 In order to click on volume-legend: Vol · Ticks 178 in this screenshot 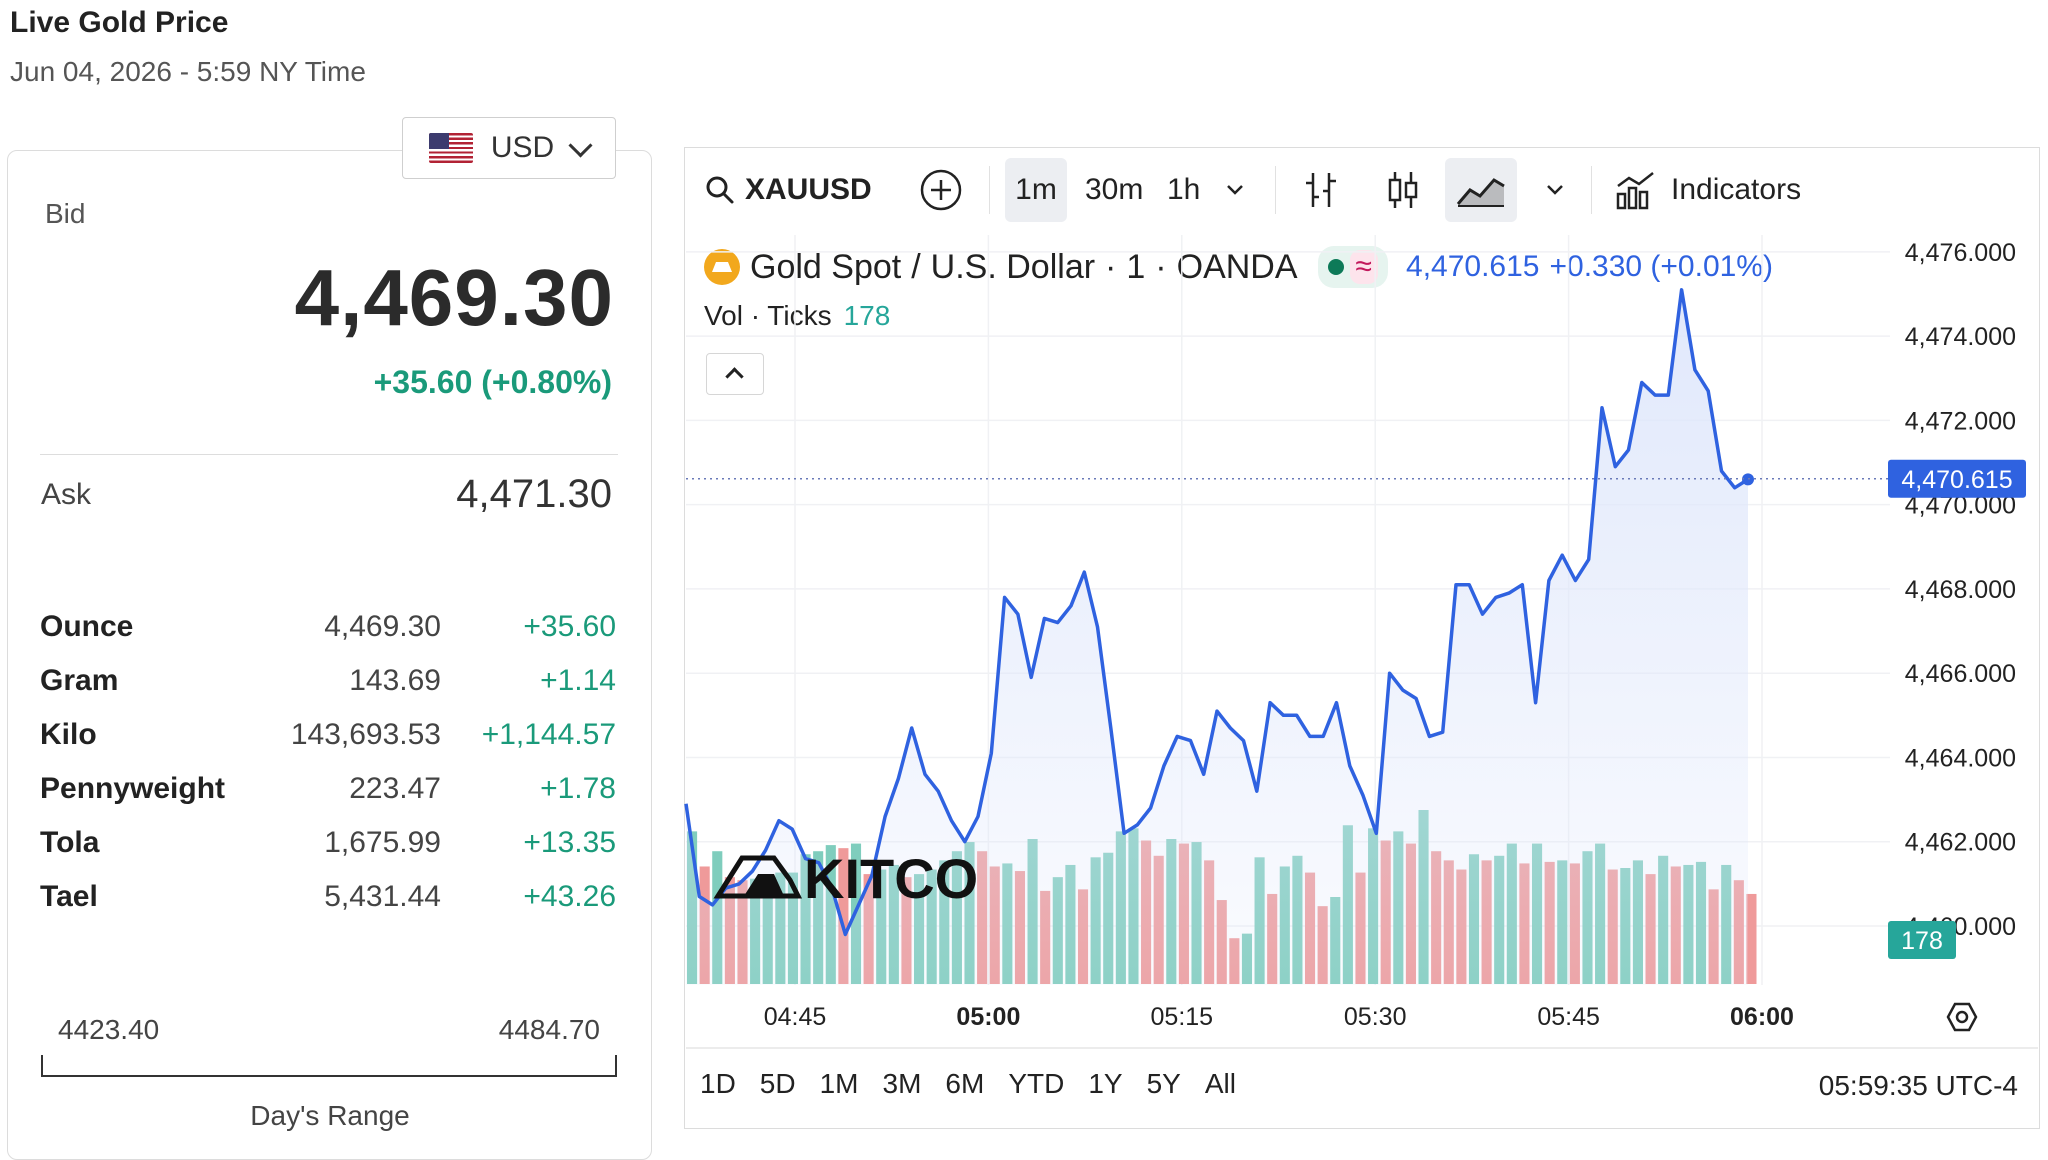, I will do `click(797, 316)`.